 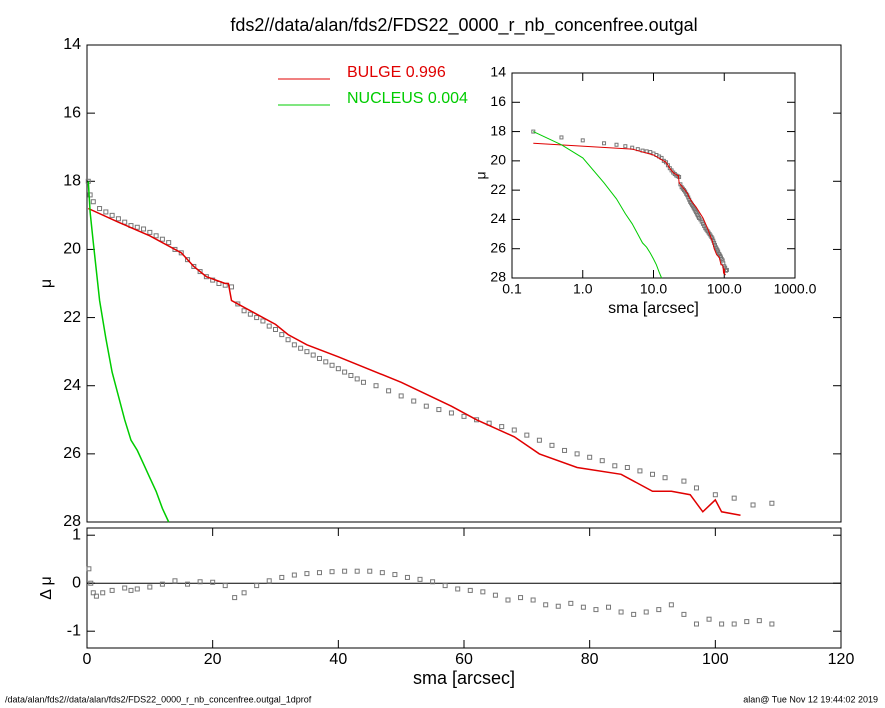 I want to click on x-tick-label: 10.0, so click(x=653, y=289).